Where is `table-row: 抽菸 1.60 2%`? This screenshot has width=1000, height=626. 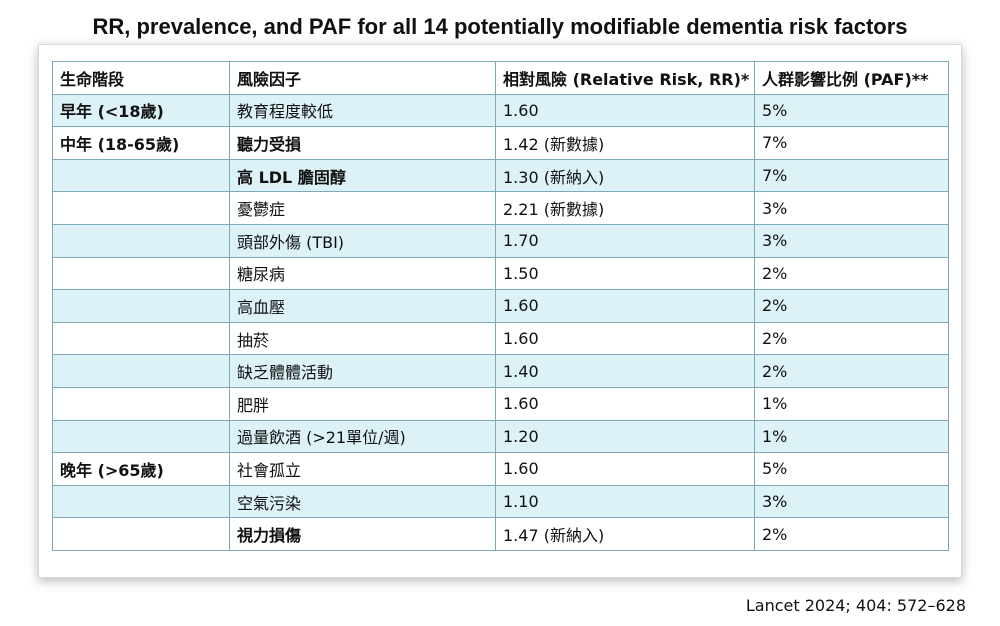
table-row: 抽菸 1.60 2% is located at coordinates (500, 338).